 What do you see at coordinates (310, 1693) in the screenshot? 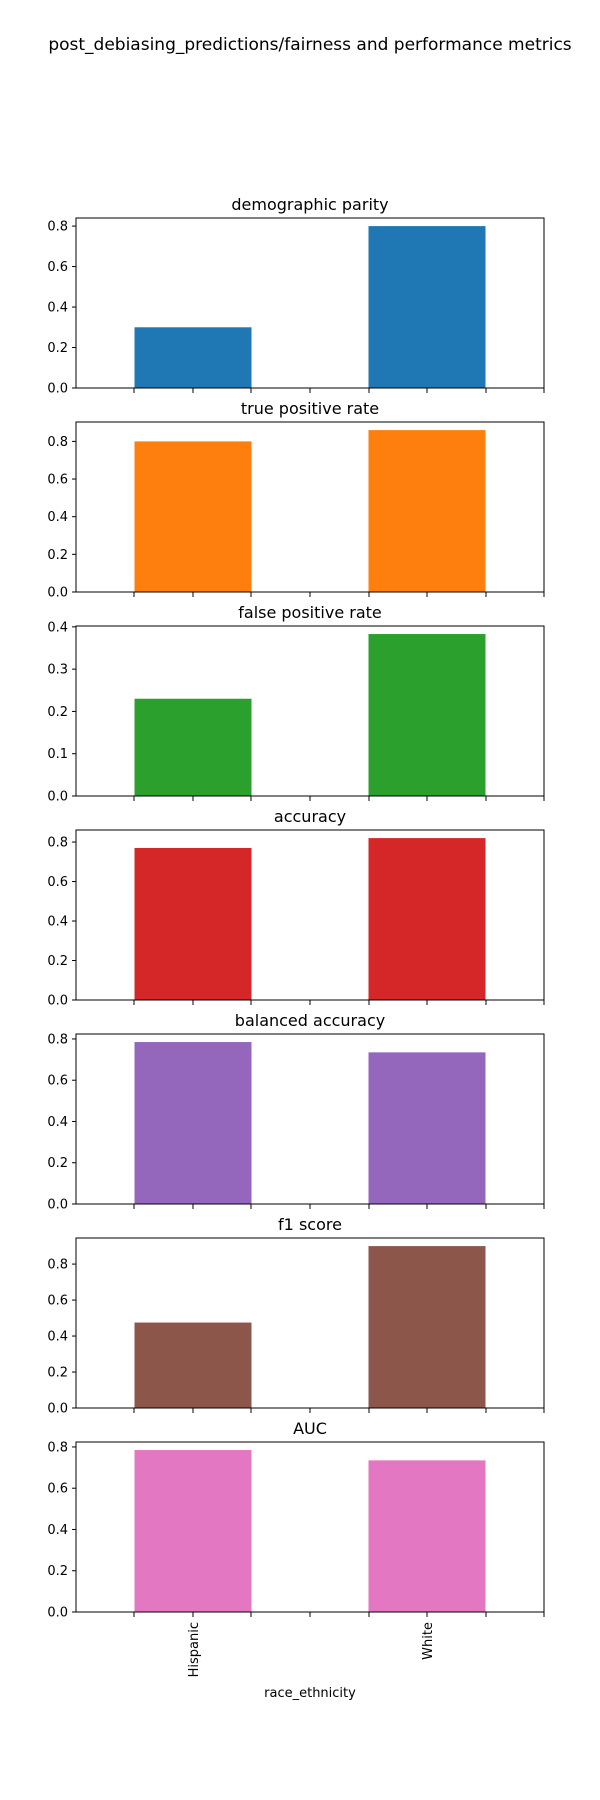
I see `x-axis-label: race_ethnicity` at bounding box center [310, 1693].